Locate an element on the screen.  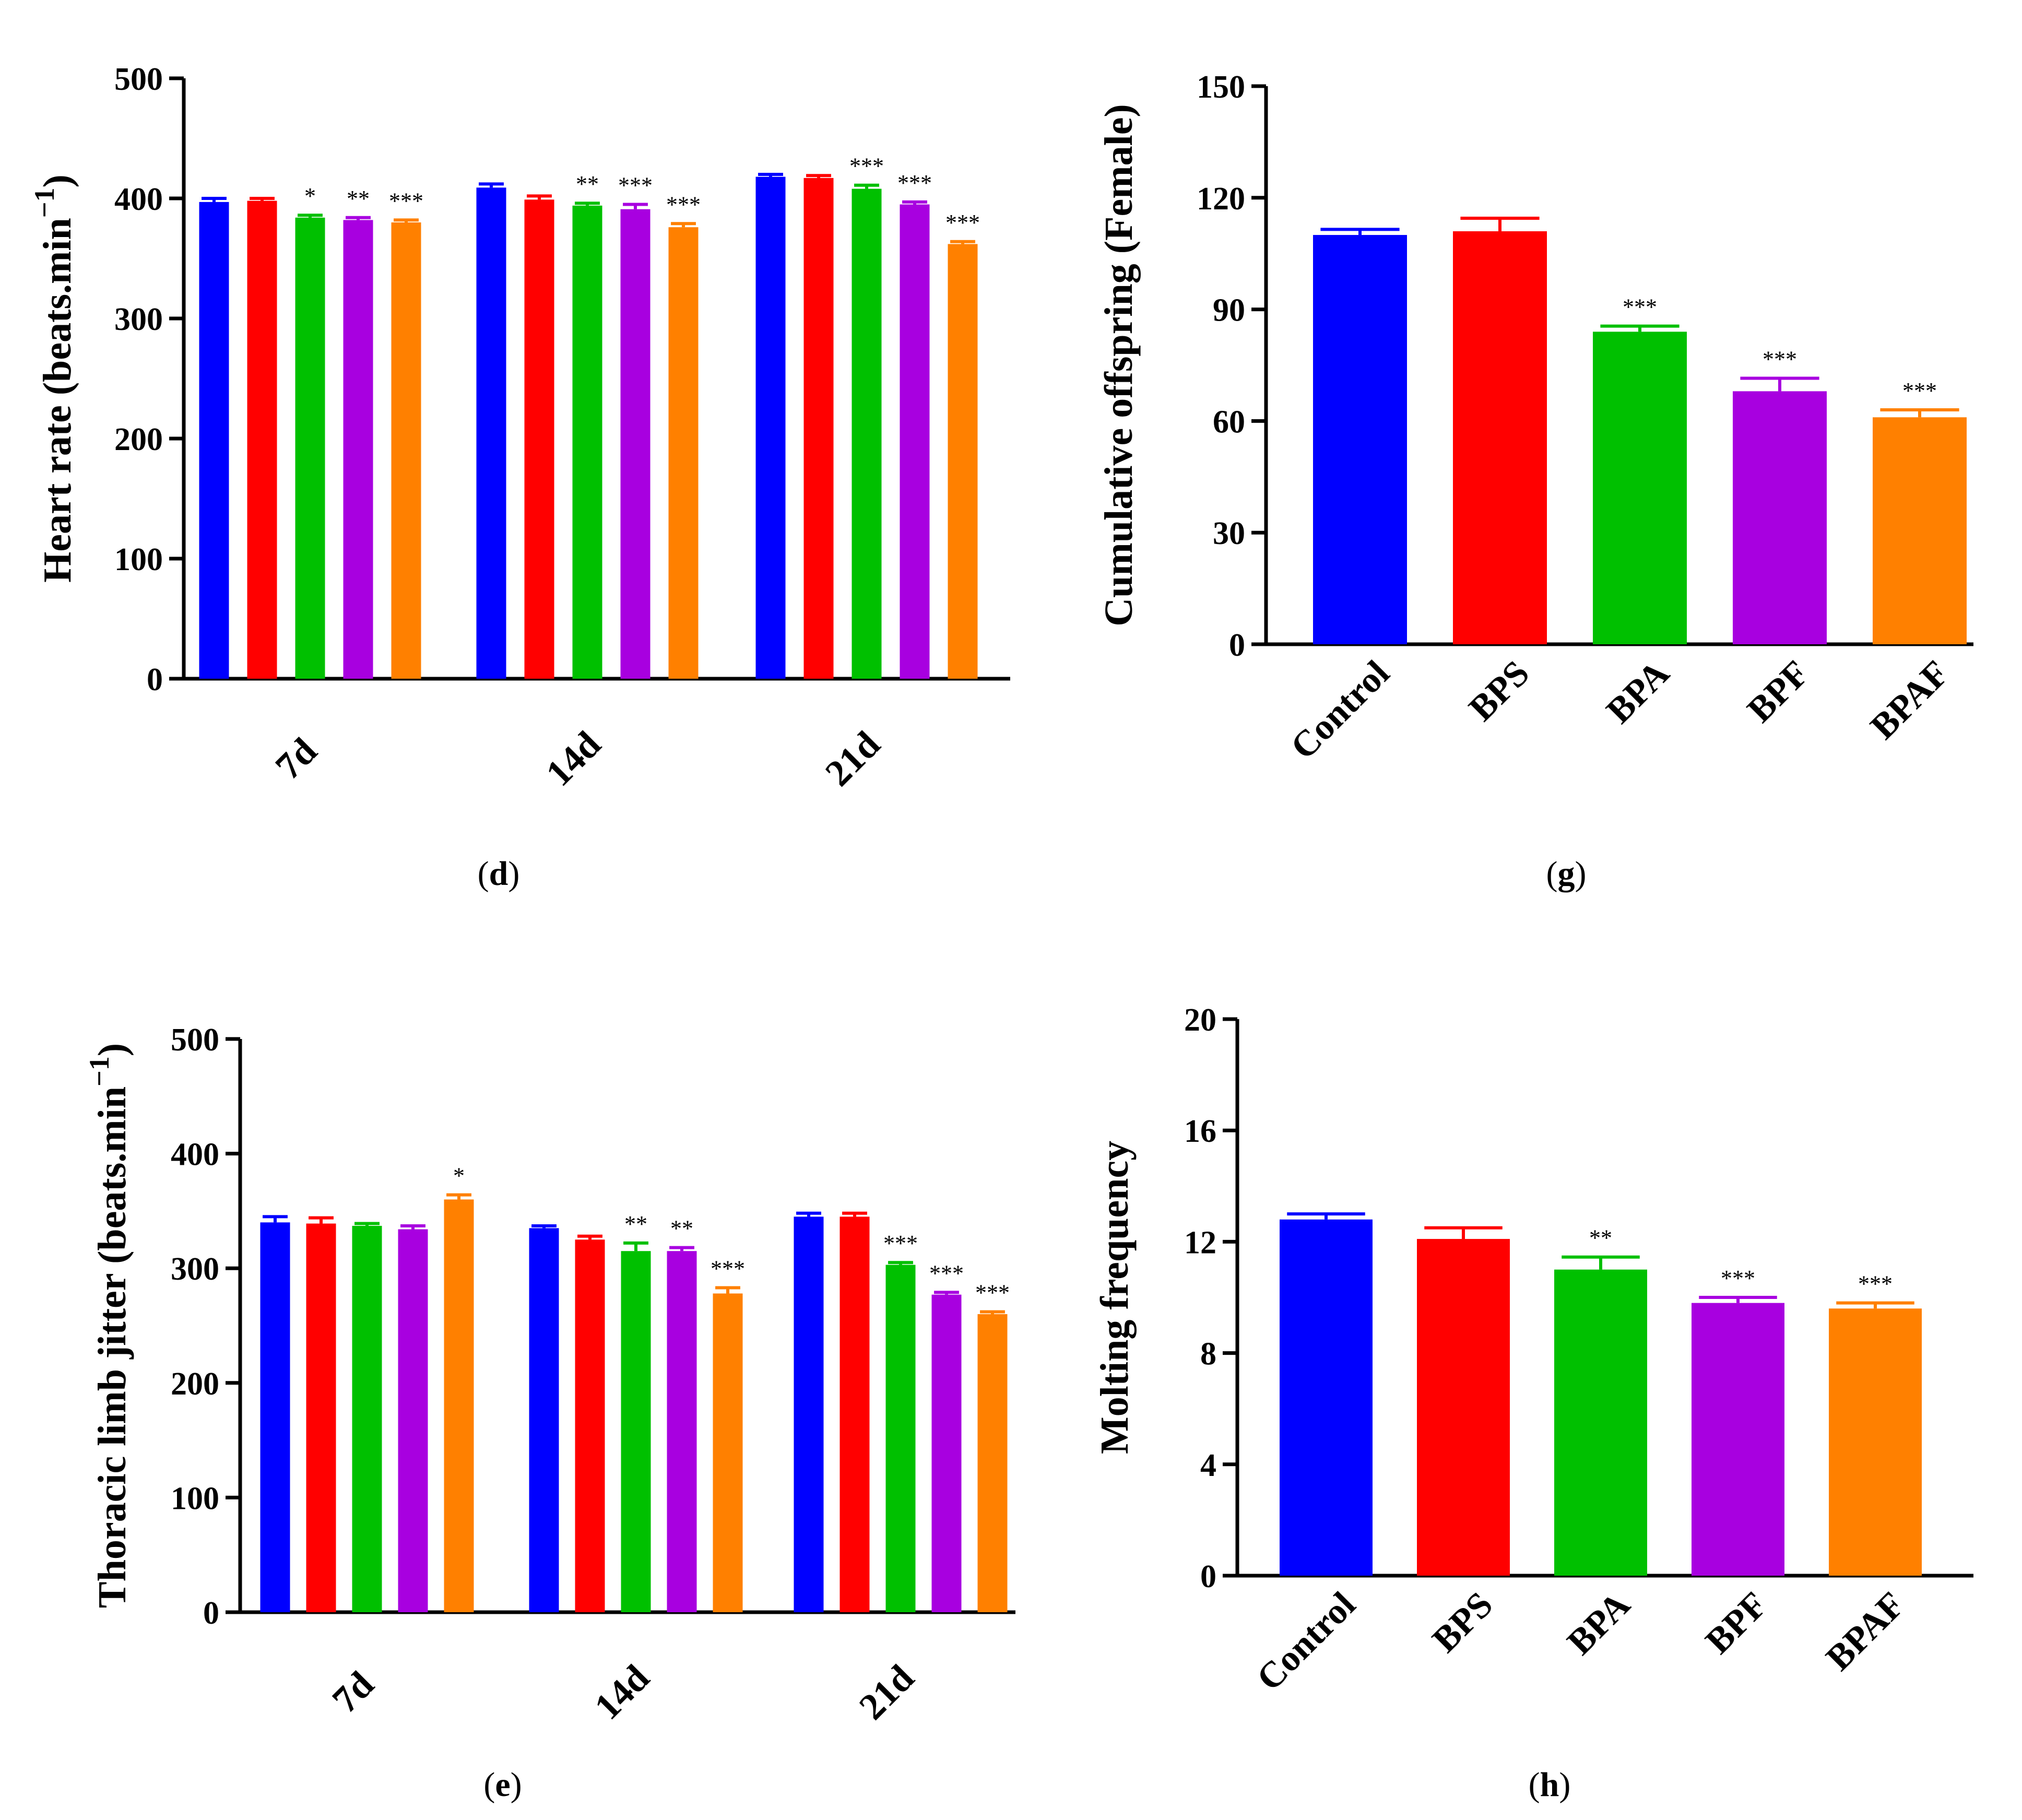
bar-d-Control-21d is located at coordinates (770, 428).